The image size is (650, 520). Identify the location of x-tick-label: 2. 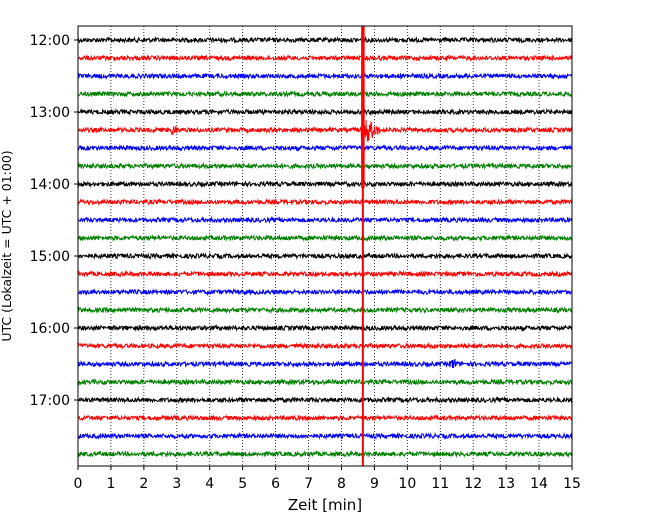
(143, 484).